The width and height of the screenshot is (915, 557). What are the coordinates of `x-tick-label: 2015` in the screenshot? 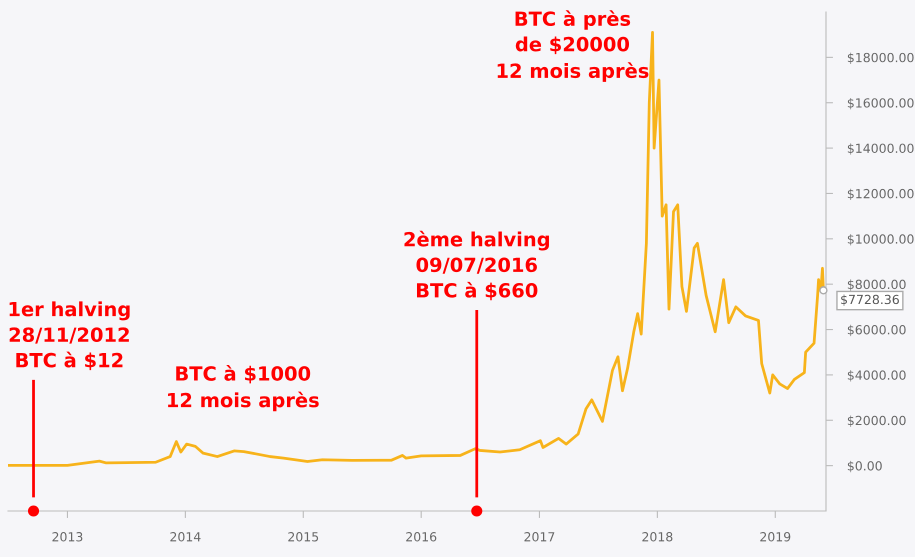 It's located at (303, 537).